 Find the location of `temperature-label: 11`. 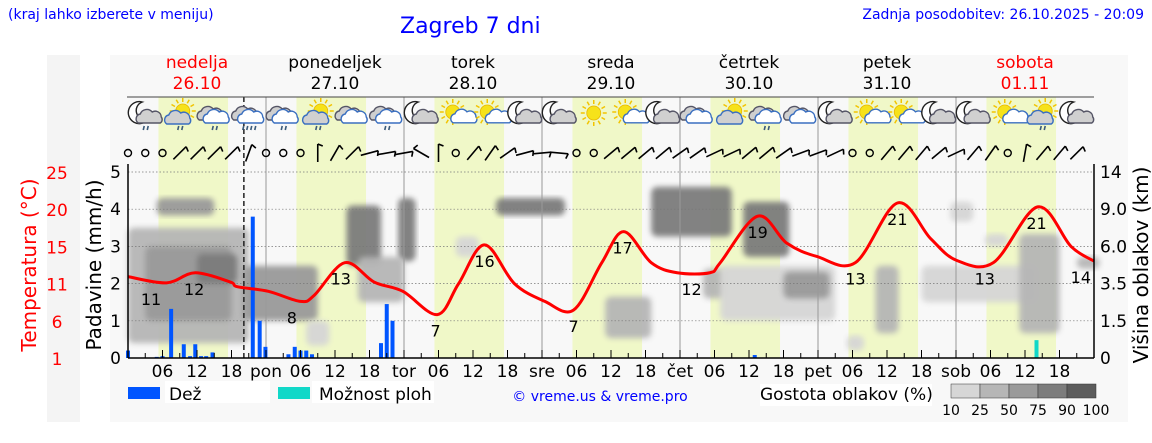

temperature-label: 11 is located at coordinates (151, 299).